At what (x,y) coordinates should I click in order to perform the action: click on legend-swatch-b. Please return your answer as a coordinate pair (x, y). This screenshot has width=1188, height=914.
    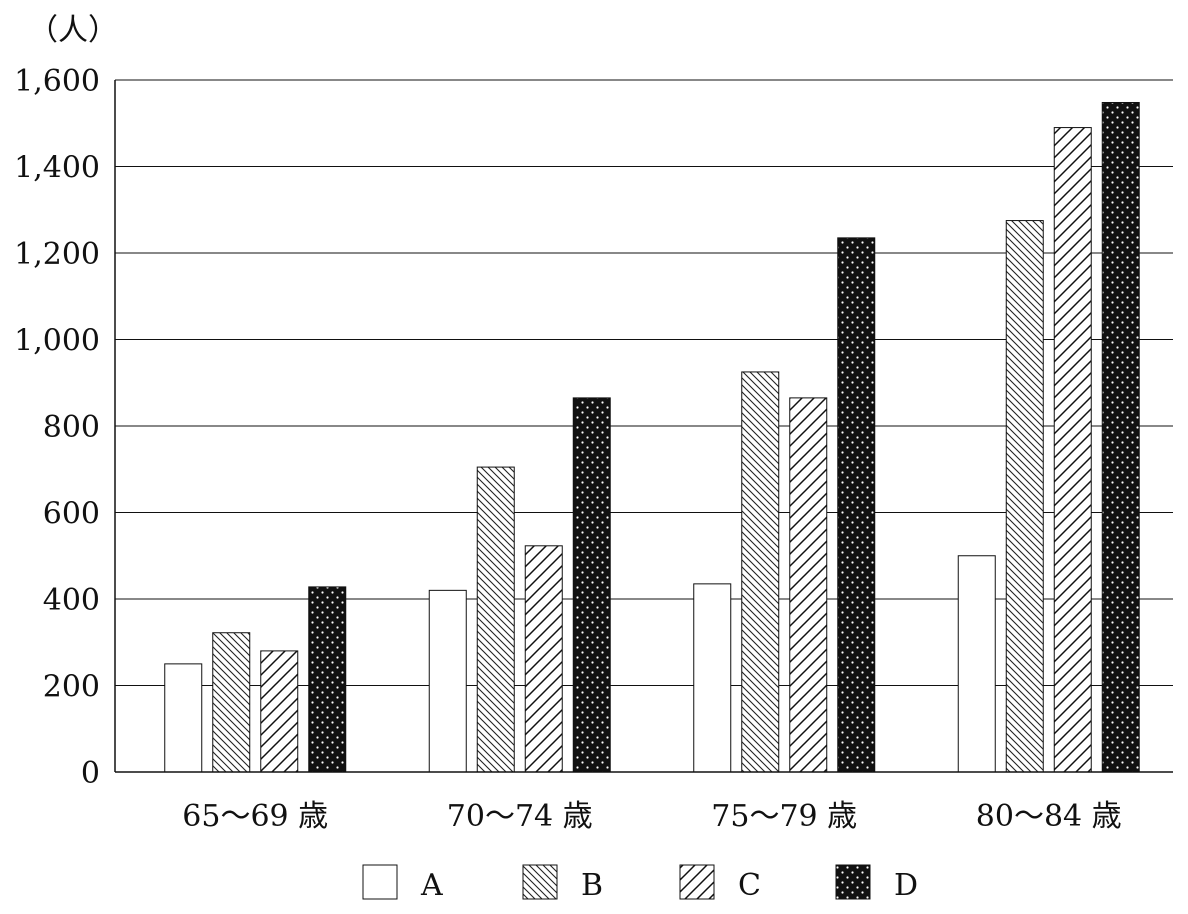
    Looking at the image, I should click on (540, 882).